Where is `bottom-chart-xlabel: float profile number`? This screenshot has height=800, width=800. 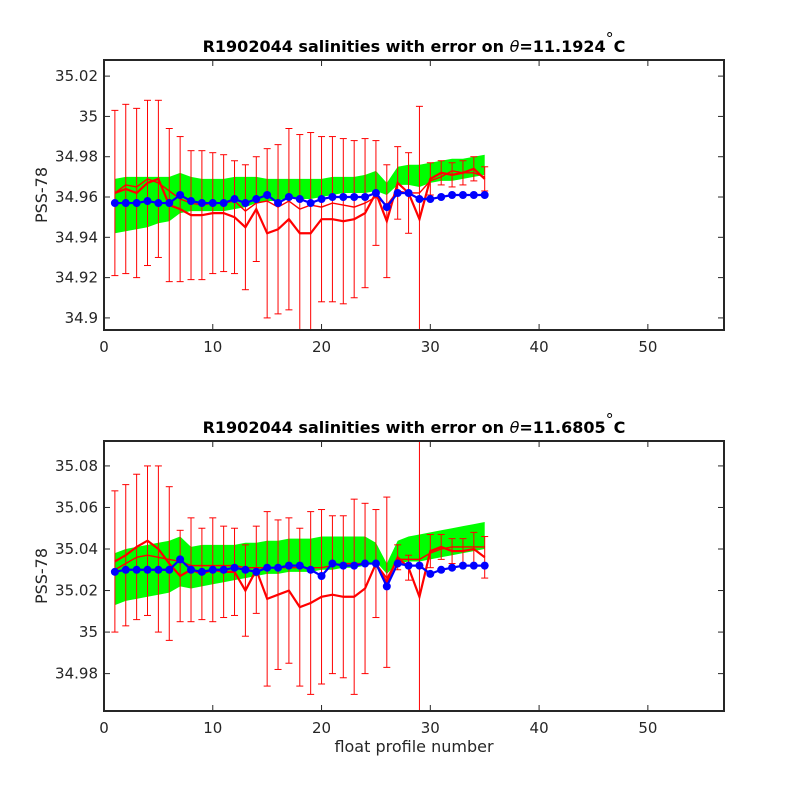 bottom-chart-xlabel: float profile number is located at coordinates (414, 746).